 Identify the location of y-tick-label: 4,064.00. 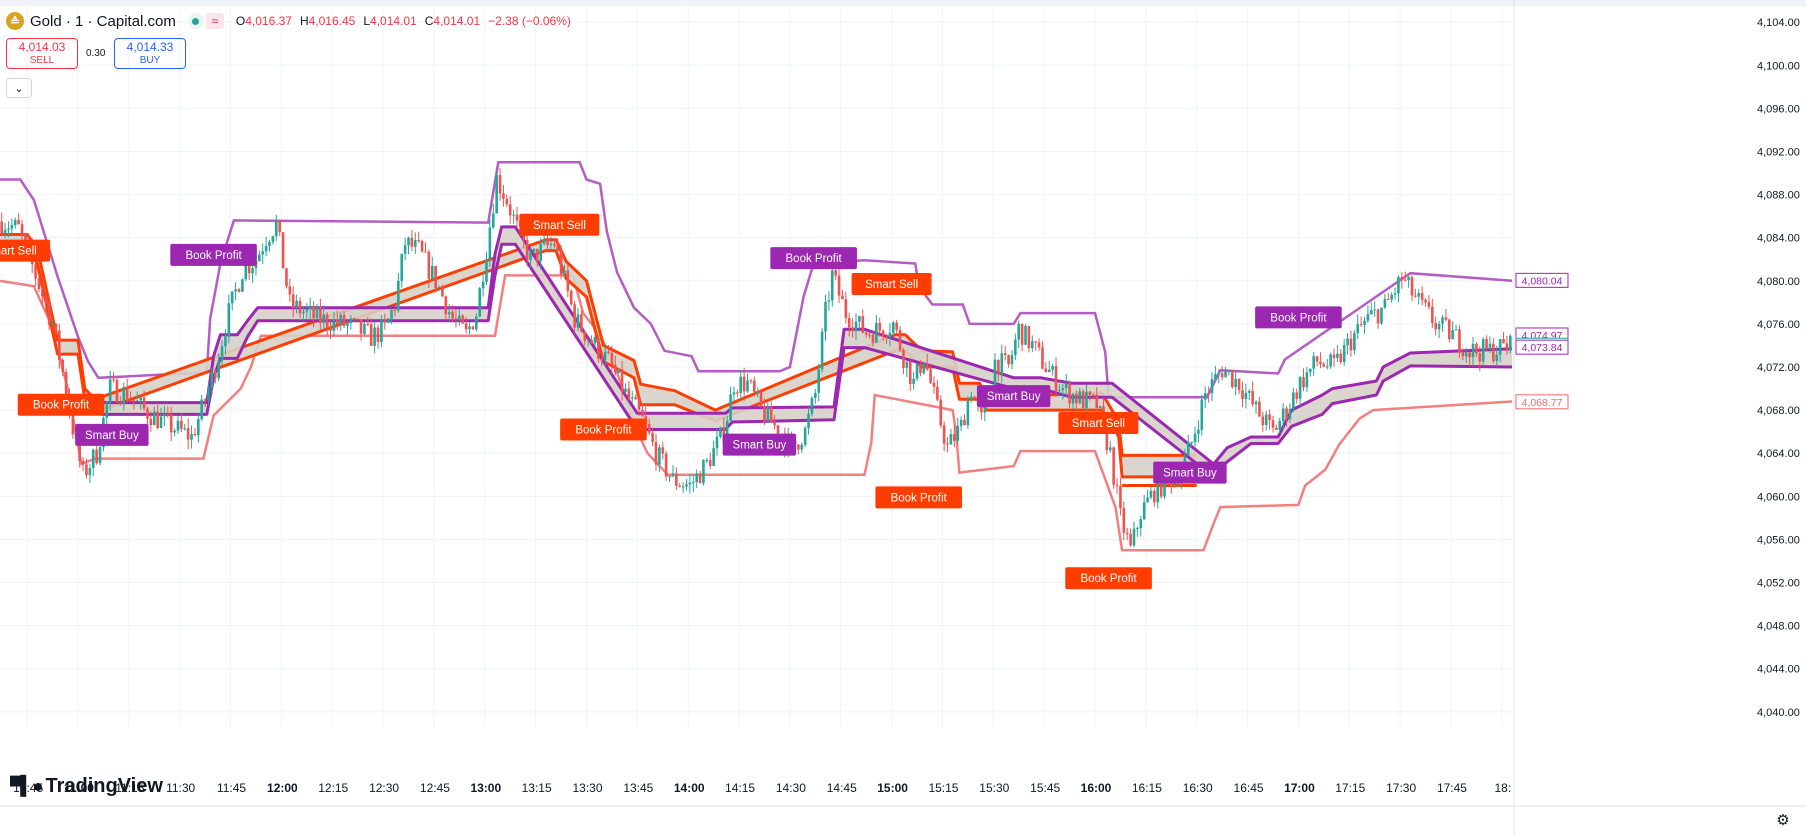
(1778, 454).